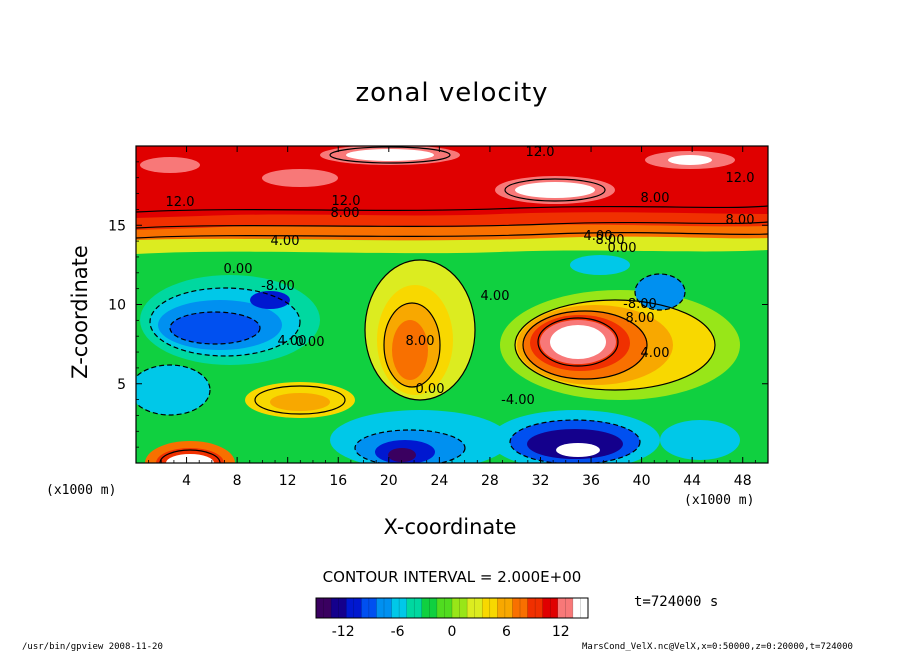 This screenshot has height=654, width=904. I want to click on x-unit-label-right: (x1000 m), so click(719, 500).